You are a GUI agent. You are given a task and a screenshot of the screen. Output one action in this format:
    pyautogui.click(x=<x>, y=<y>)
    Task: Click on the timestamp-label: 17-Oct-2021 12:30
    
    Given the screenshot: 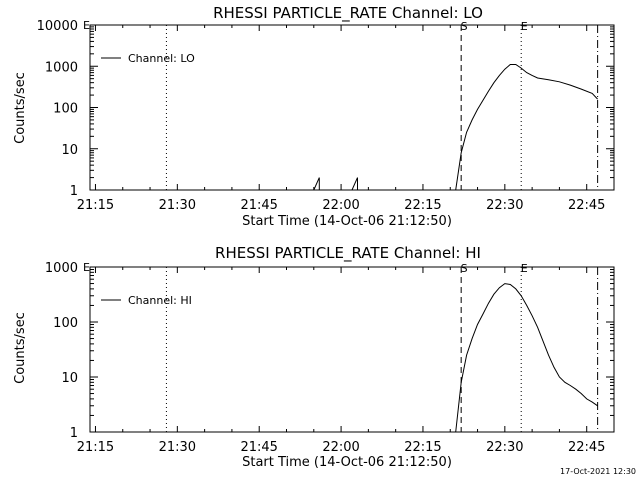 What is the action you would take?
    pyautogui.click(x=598, y=471)
    